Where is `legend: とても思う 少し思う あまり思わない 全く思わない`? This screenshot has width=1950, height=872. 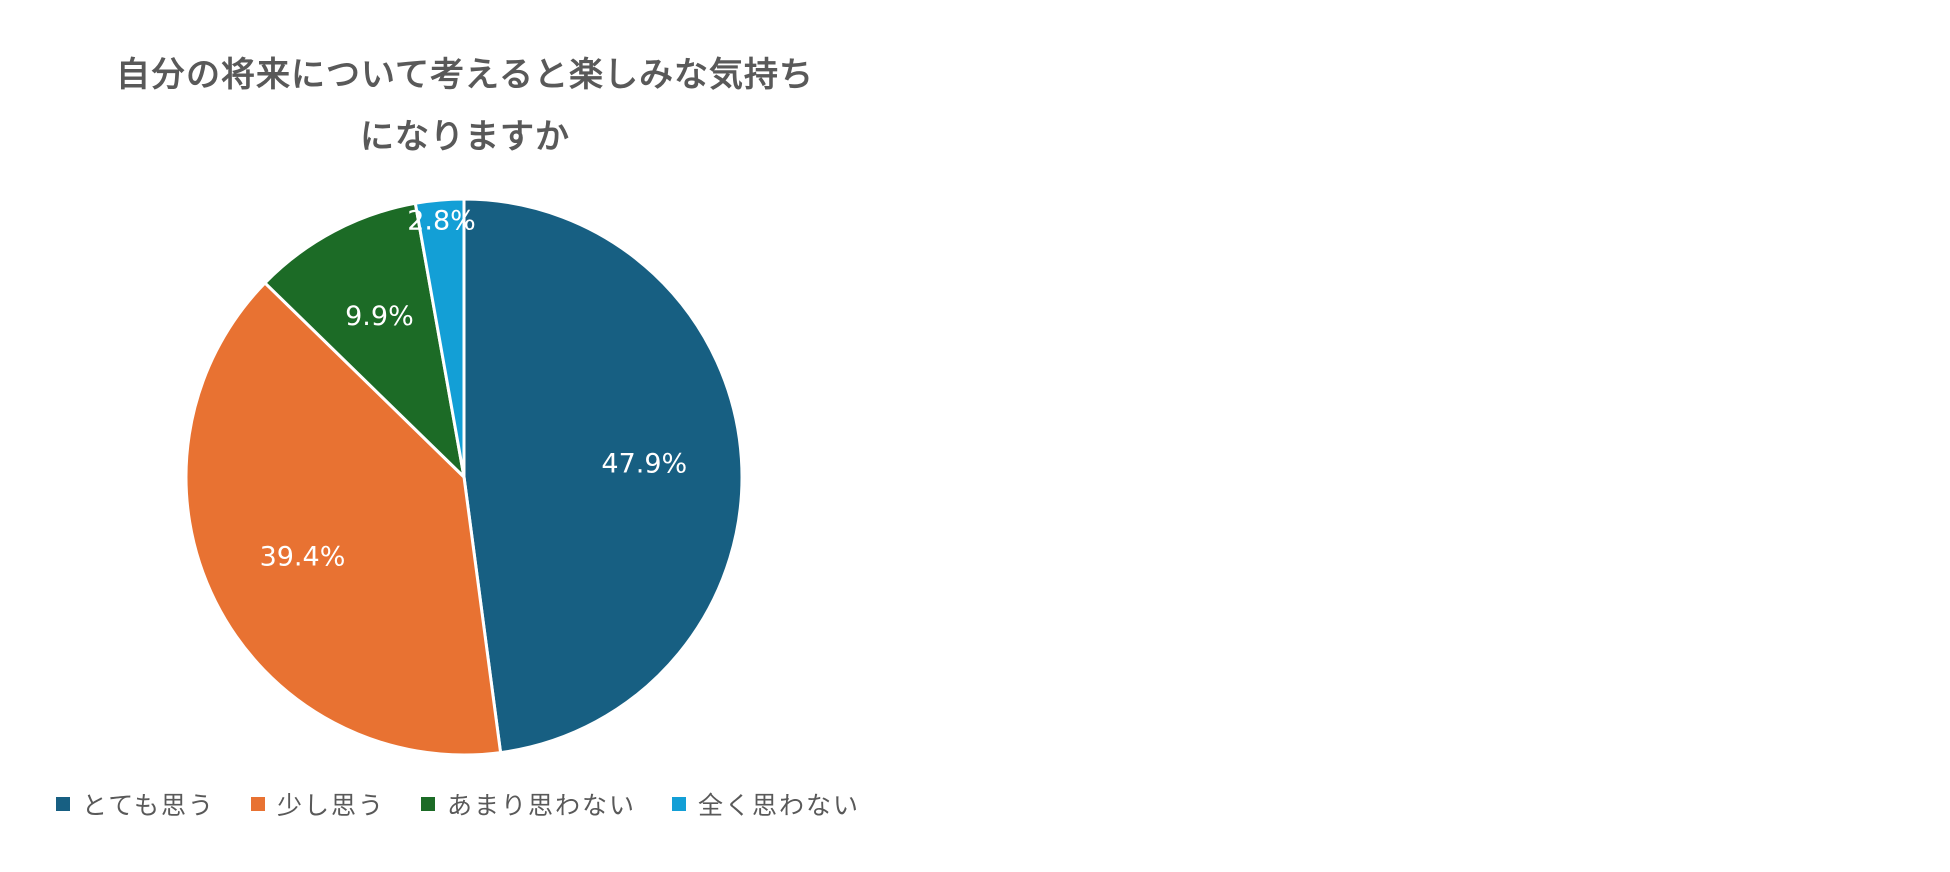
legend: とても思う 少し思う あまり思わない 全く思わない is located at coordinates (476, 804).